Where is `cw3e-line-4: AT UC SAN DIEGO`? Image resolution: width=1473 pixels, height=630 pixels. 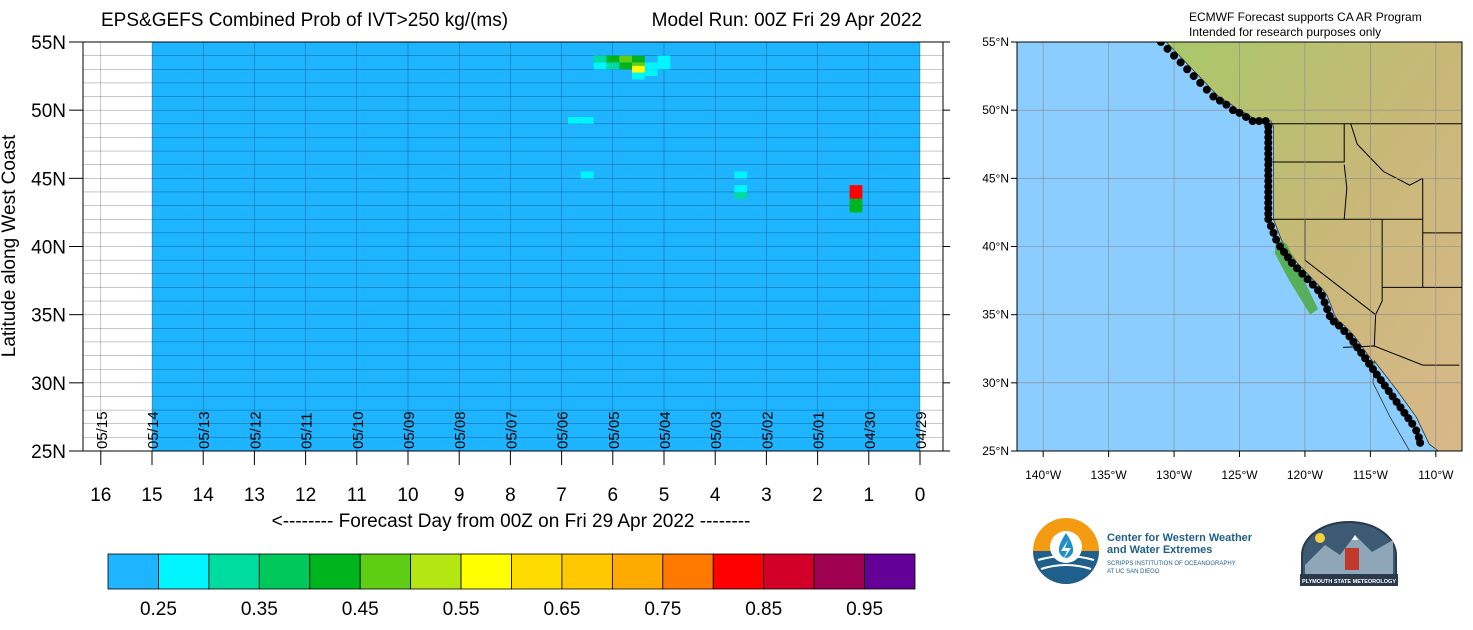 cw3e-line-4: AT UC SAN DIEGO is located at coordinates (1133, 572).